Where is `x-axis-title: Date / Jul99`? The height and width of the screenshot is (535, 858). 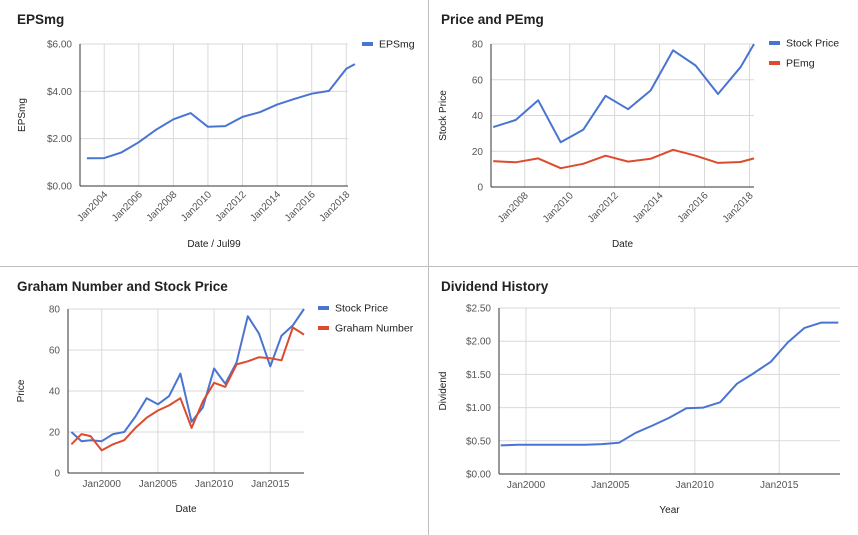 x-axis-title: Date / Jul99 is located at coordinates (214, 244).